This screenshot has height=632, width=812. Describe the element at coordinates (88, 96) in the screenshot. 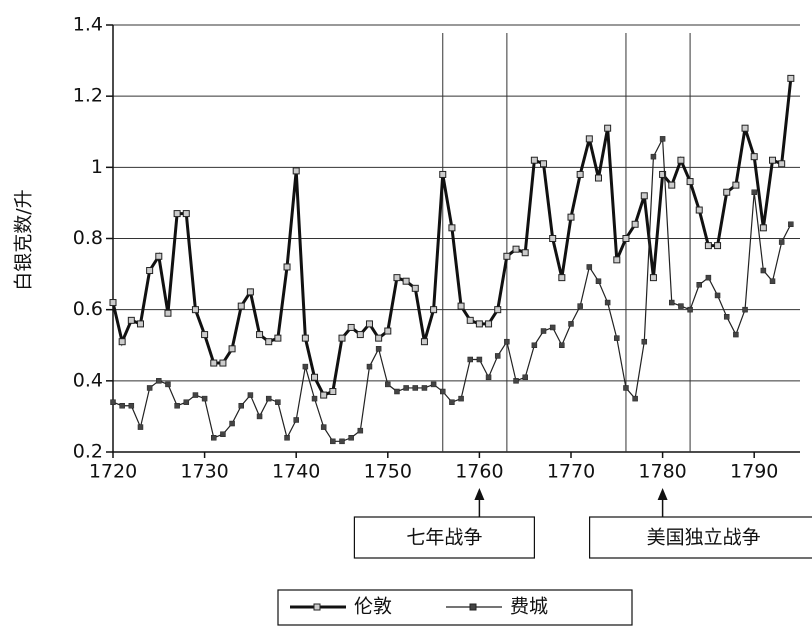

I see `y-tick-label: 1.2` at that location.